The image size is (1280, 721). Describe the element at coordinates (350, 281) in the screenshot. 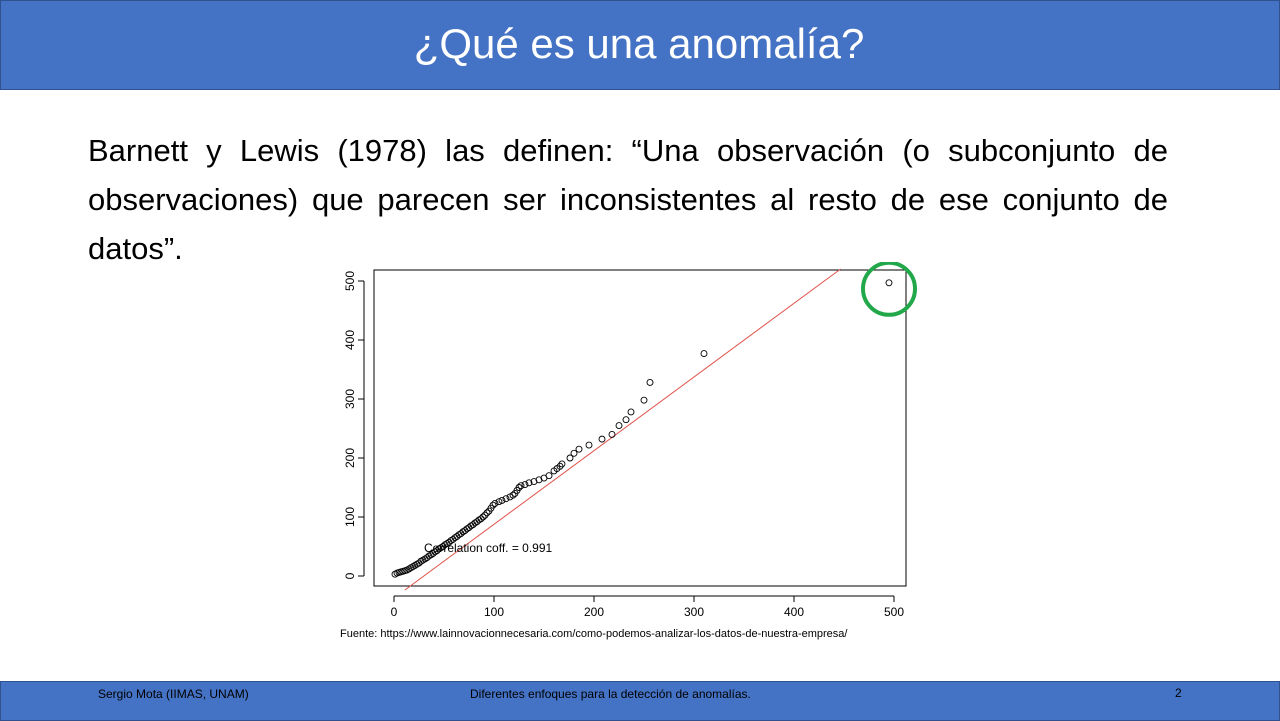

I see `y-tick-label: 500` at that location.